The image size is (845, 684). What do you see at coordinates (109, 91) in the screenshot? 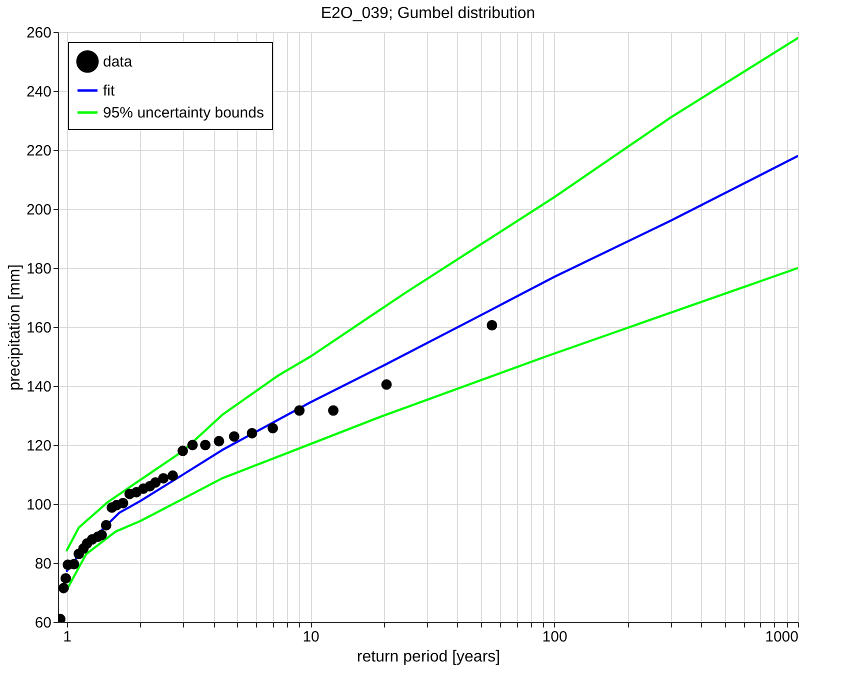
I see `legend-label: fit` at bounding box center [109, 91].